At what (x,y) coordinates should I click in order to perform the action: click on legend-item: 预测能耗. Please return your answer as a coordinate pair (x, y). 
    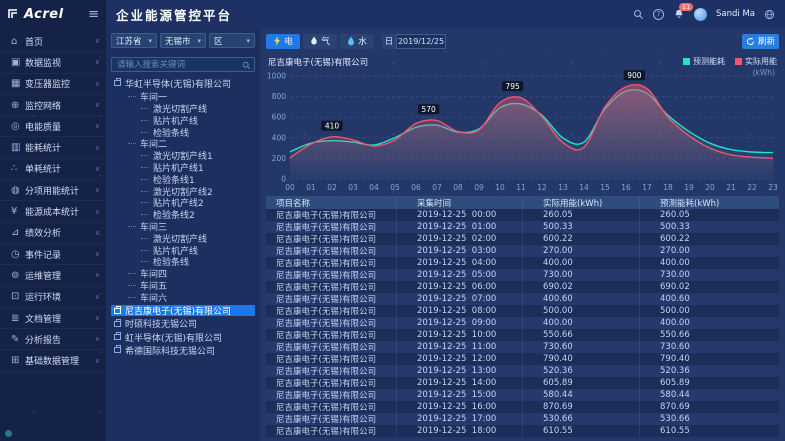
    Looking at the image, I should click on (704, 61).